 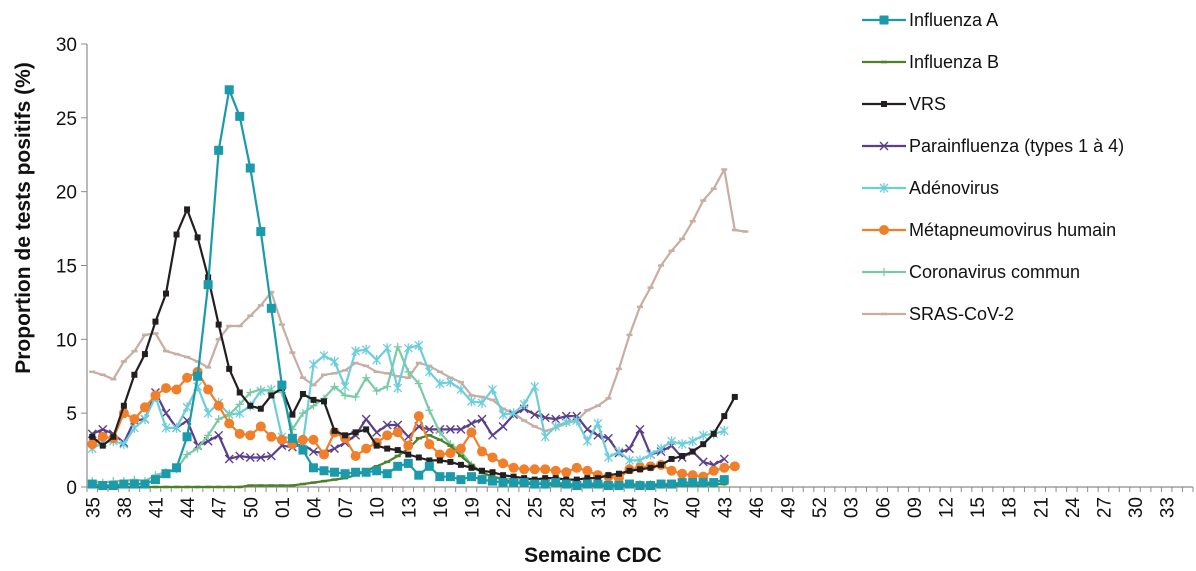 I want to click on x-tick-label: 13, so click(x=409, y=507).